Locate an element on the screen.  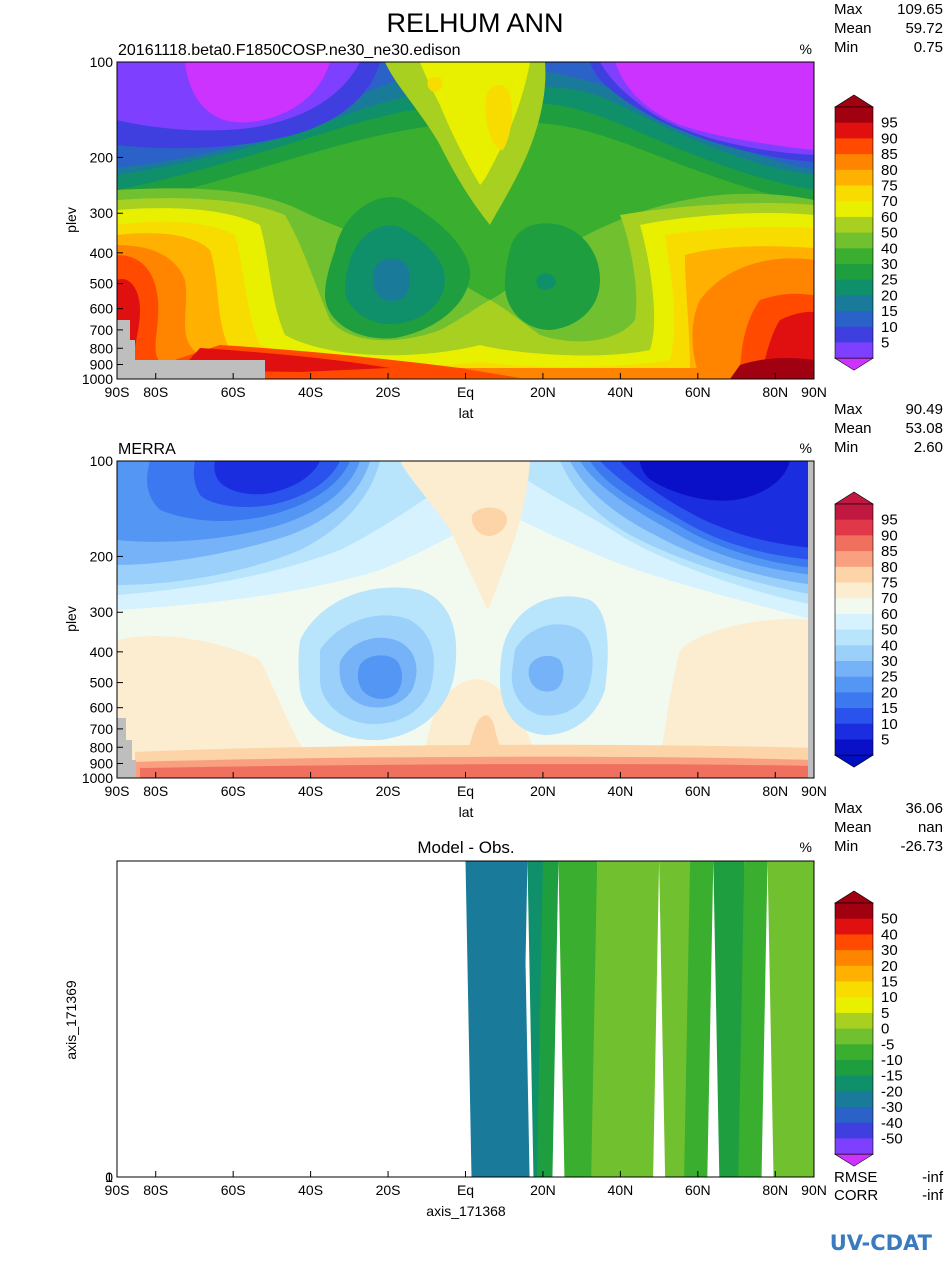
stat-mean-value: 53.08 is located at coordinates (924, 428).